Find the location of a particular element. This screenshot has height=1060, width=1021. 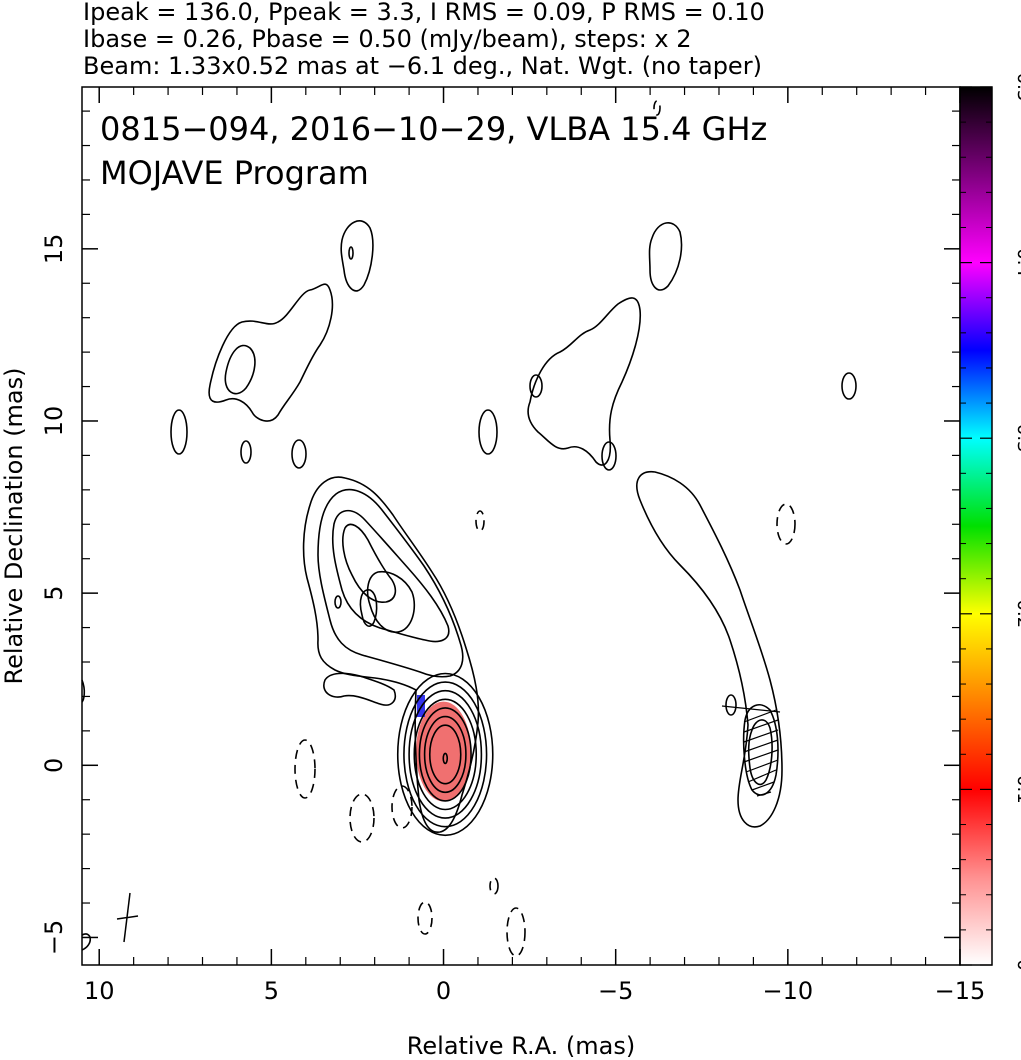

colorbar: 0 0.1 0.2 0.3 0.4 0.5 is located at coordinates (990, 522).